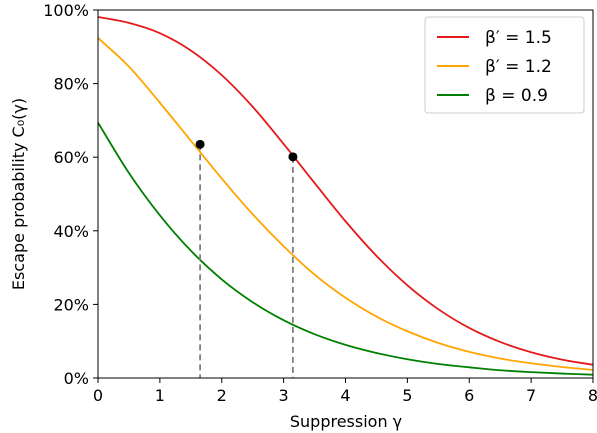  What do you see at coordinates (222, 395) in the screenshot?
I see `x-tick-label: 2` at bounding box center [222, 395].